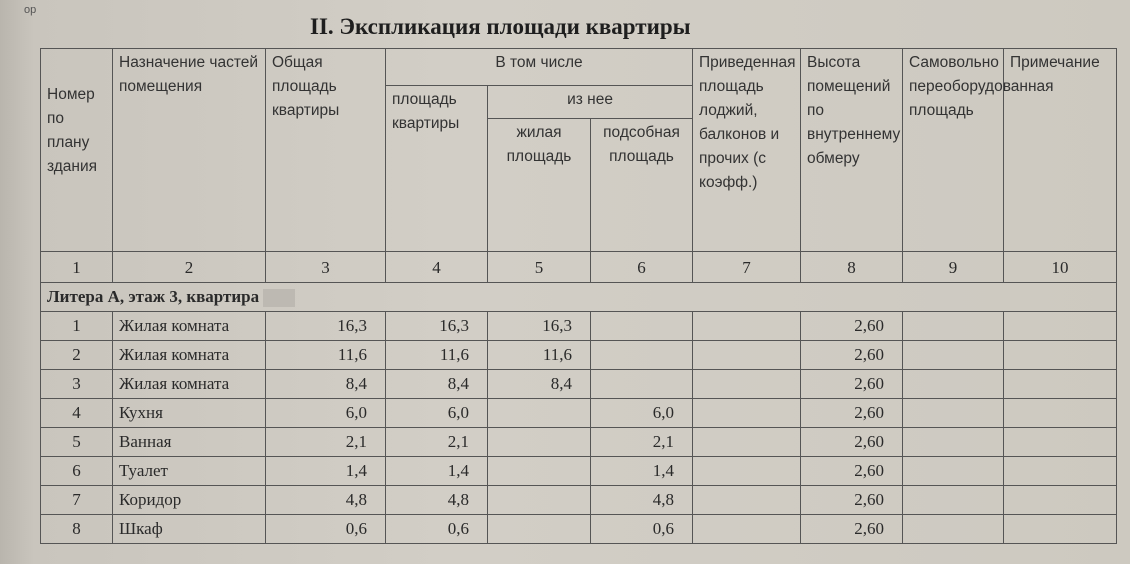  I want to click on page-corner-text: ор, so click(30, 10).